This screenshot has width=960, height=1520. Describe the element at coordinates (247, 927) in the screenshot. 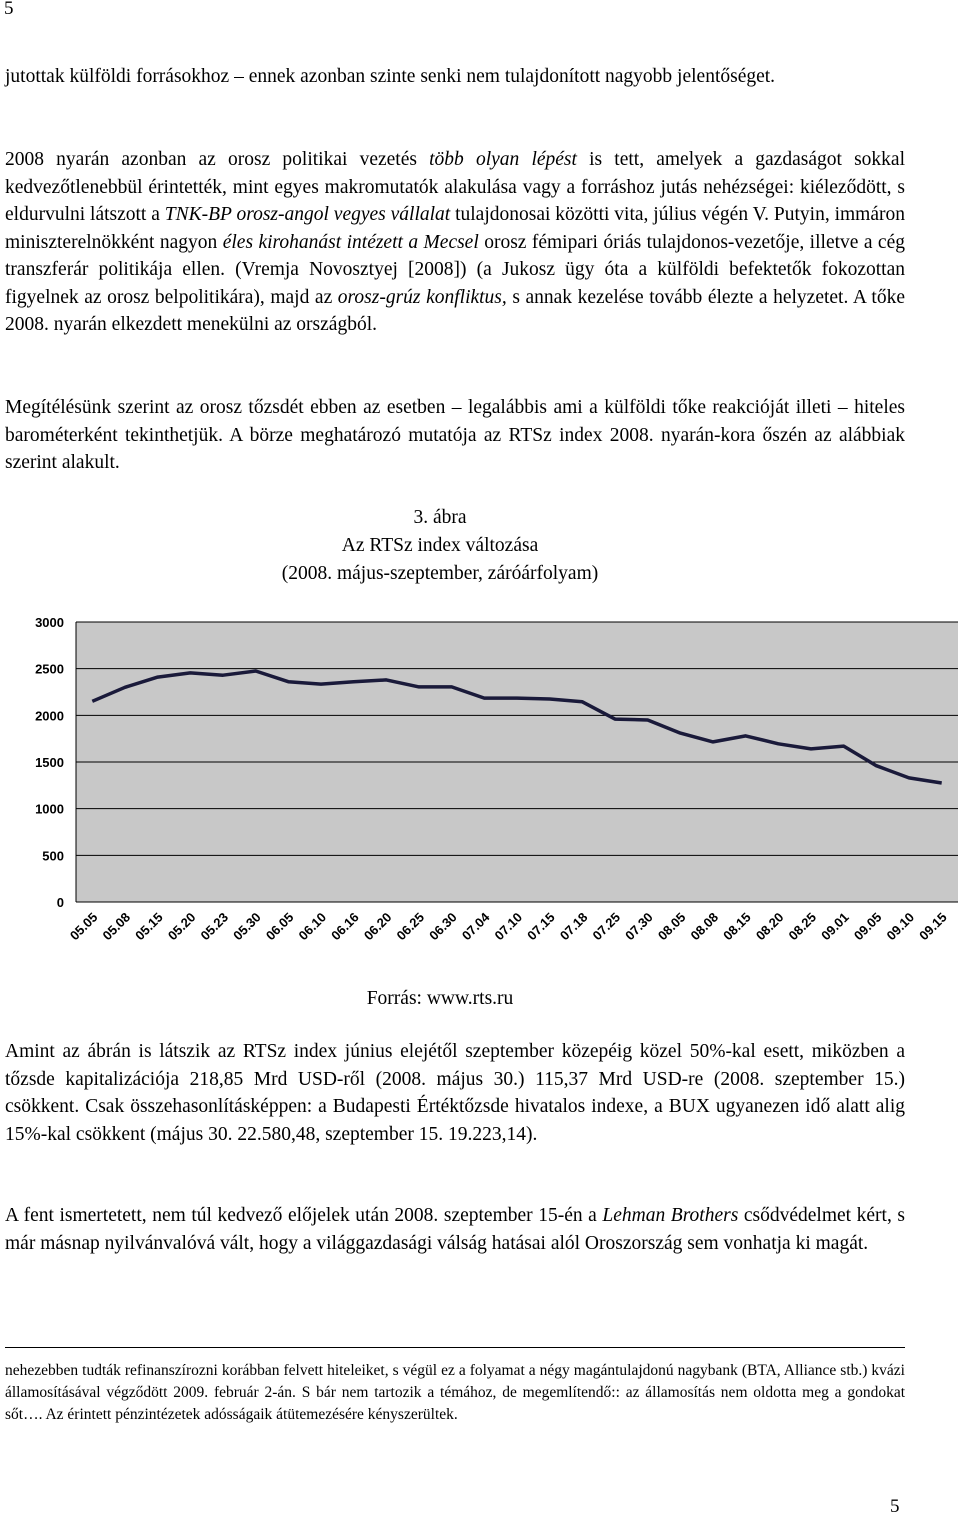

I see `x-tick-label: 05.30` at that location.